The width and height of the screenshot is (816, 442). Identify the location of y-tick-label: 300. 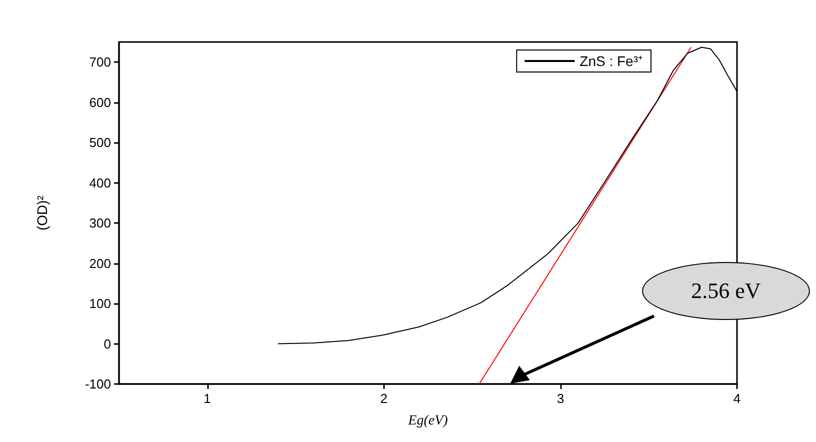
(100, 223).